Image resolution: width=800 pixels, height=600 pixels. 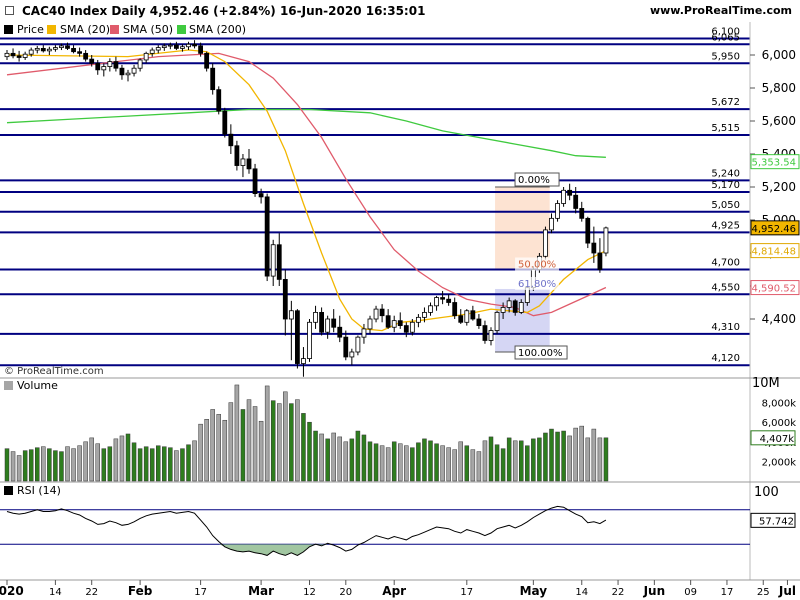 I want to click on legend-sma20: SMA (20), so click(x=85, y=29).